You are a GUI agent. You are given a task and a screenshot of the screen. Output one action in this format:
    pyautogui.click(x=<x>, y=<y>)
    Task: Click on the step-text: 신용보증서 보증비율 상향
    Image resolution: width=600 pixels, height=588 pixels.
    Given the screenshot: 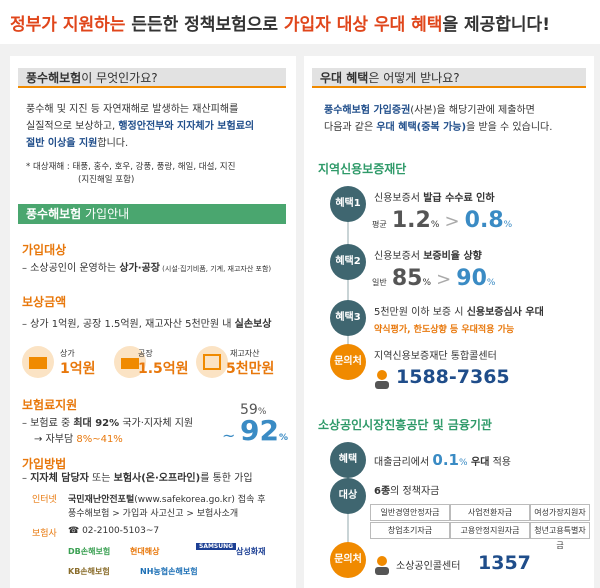 What is the action you would take?
    pyautogui.click(x=428, y=257)
    